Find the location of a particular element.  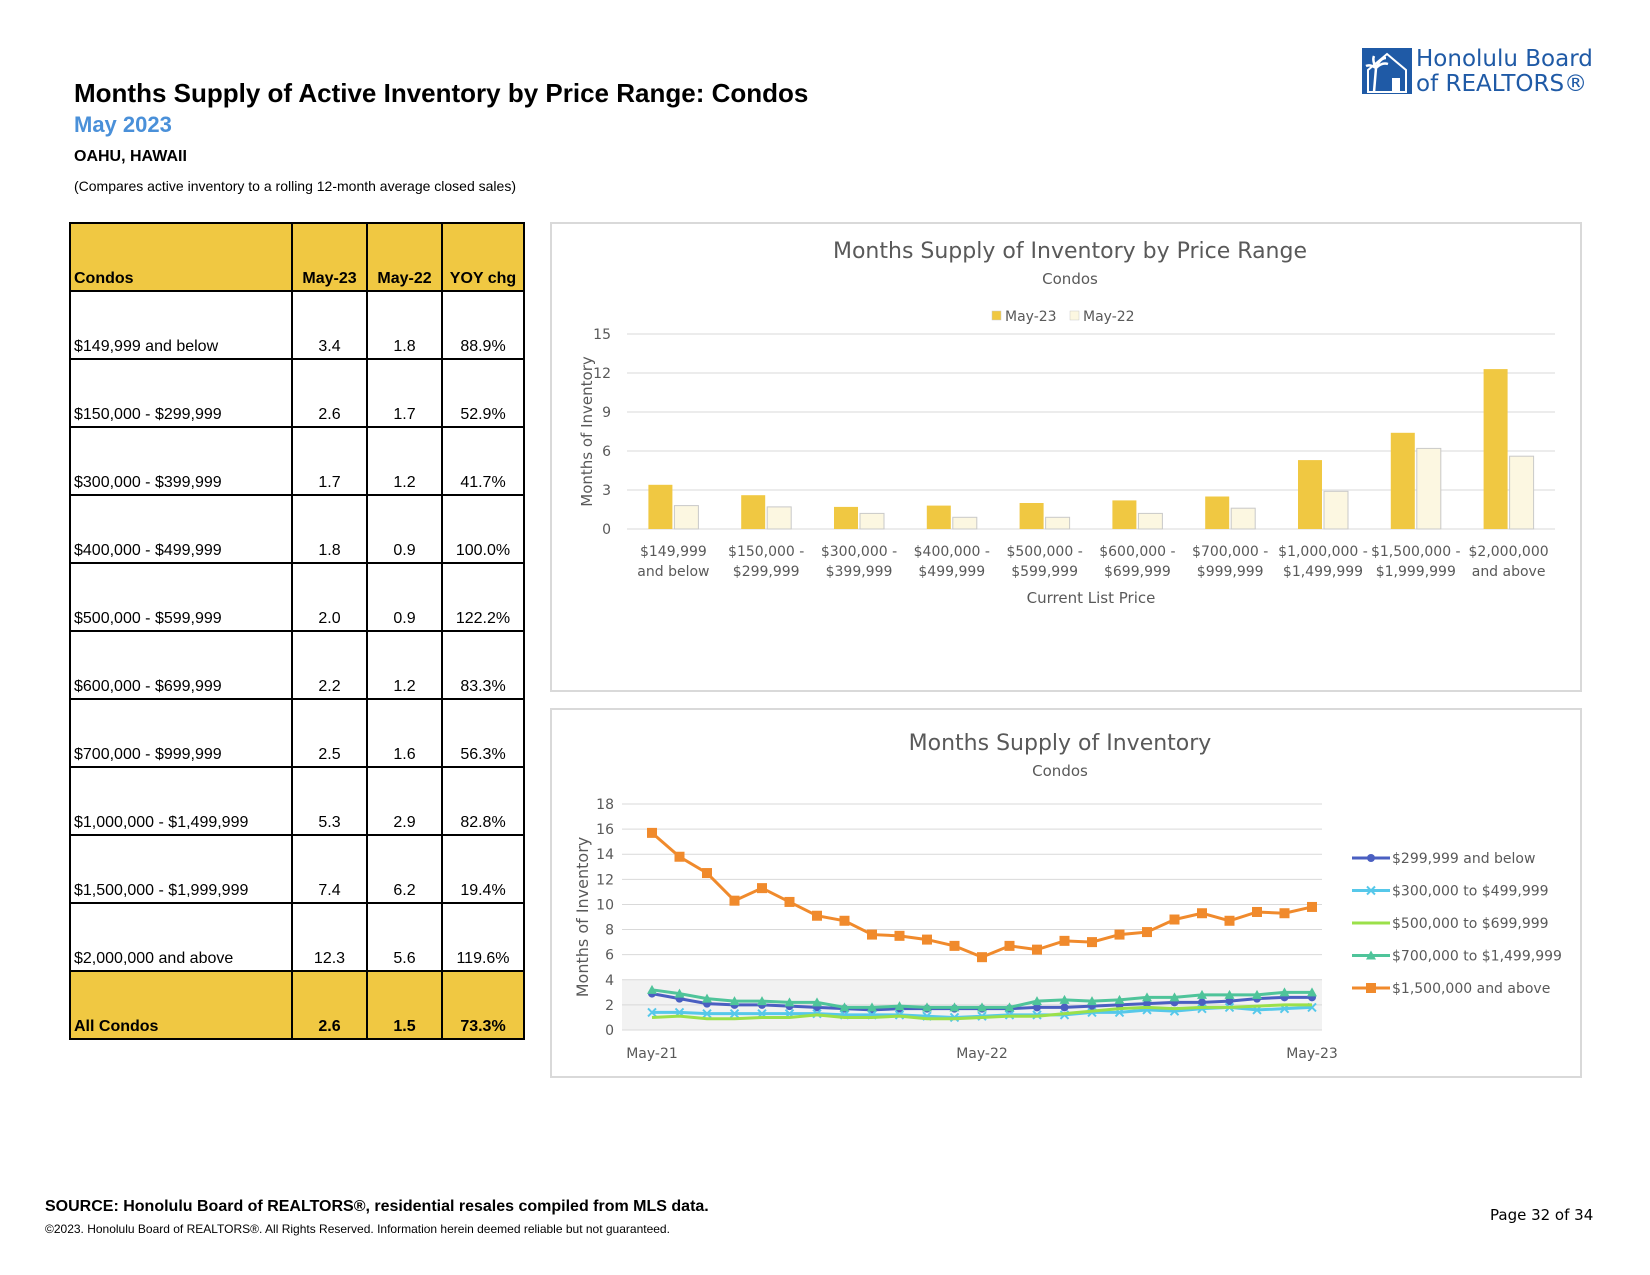

x-tick-label: $999,999 is located at coordinates (1230, 572).